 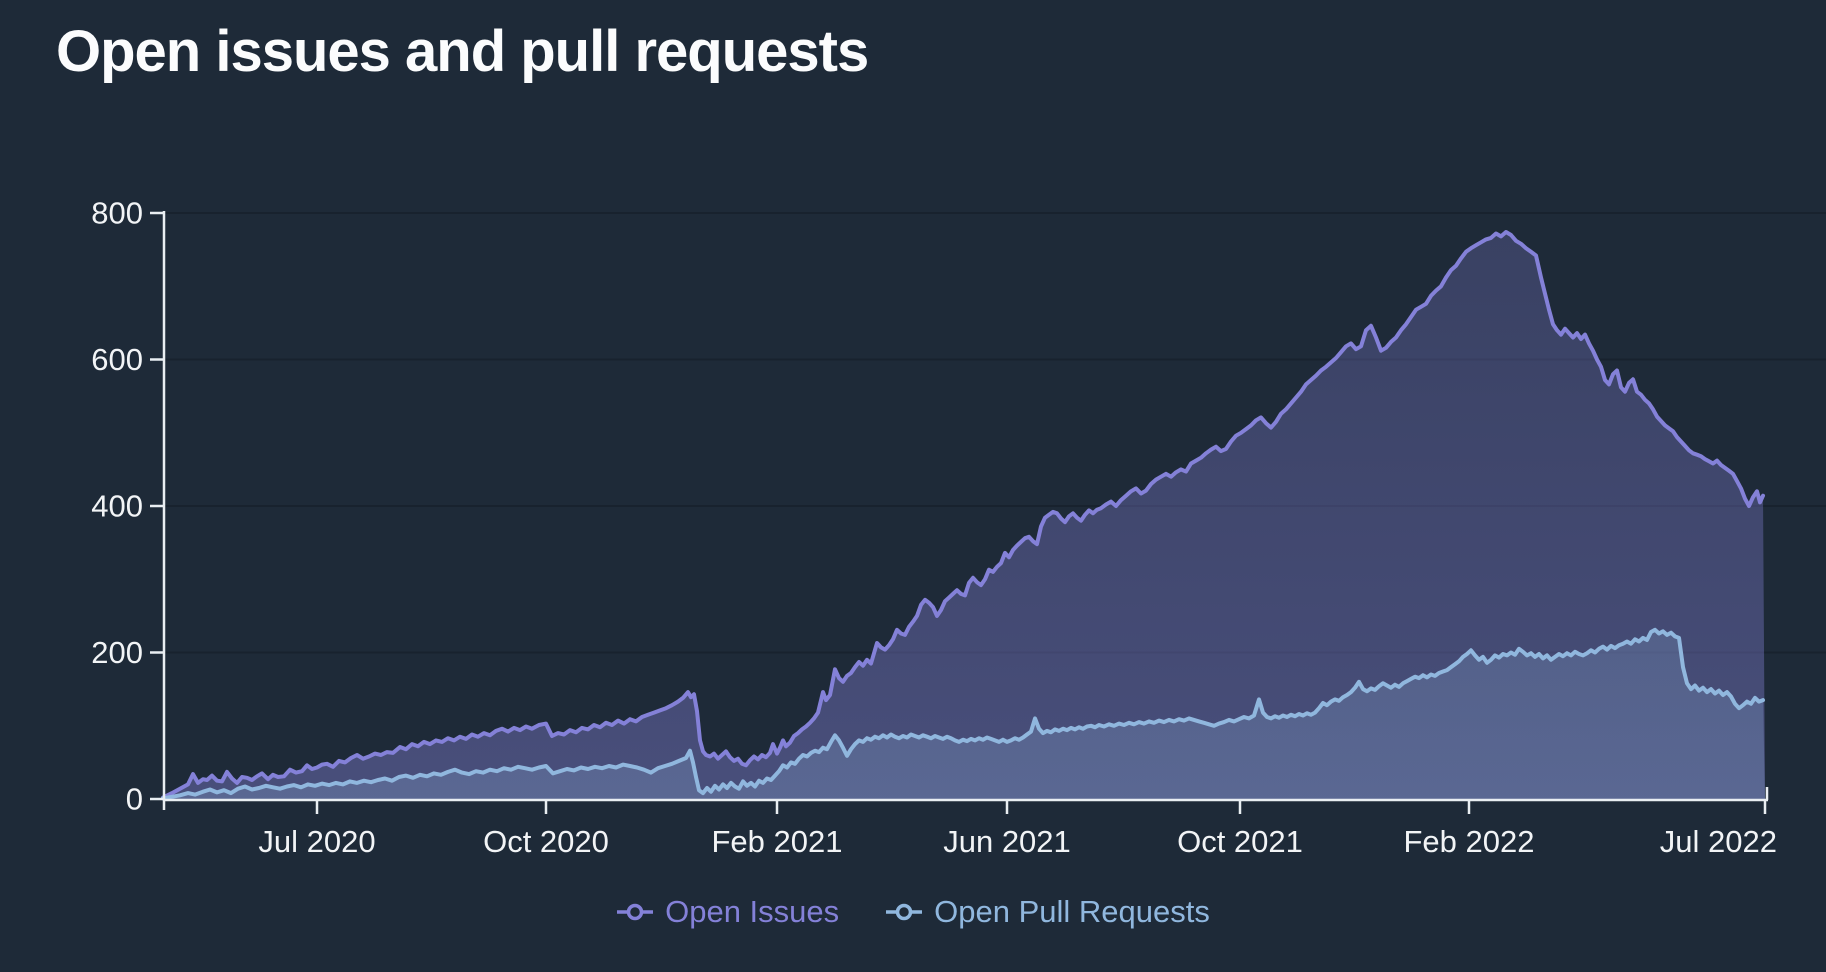 I want to click on legend-item-open-issues: Open Issues, so click(x=727, y=911).